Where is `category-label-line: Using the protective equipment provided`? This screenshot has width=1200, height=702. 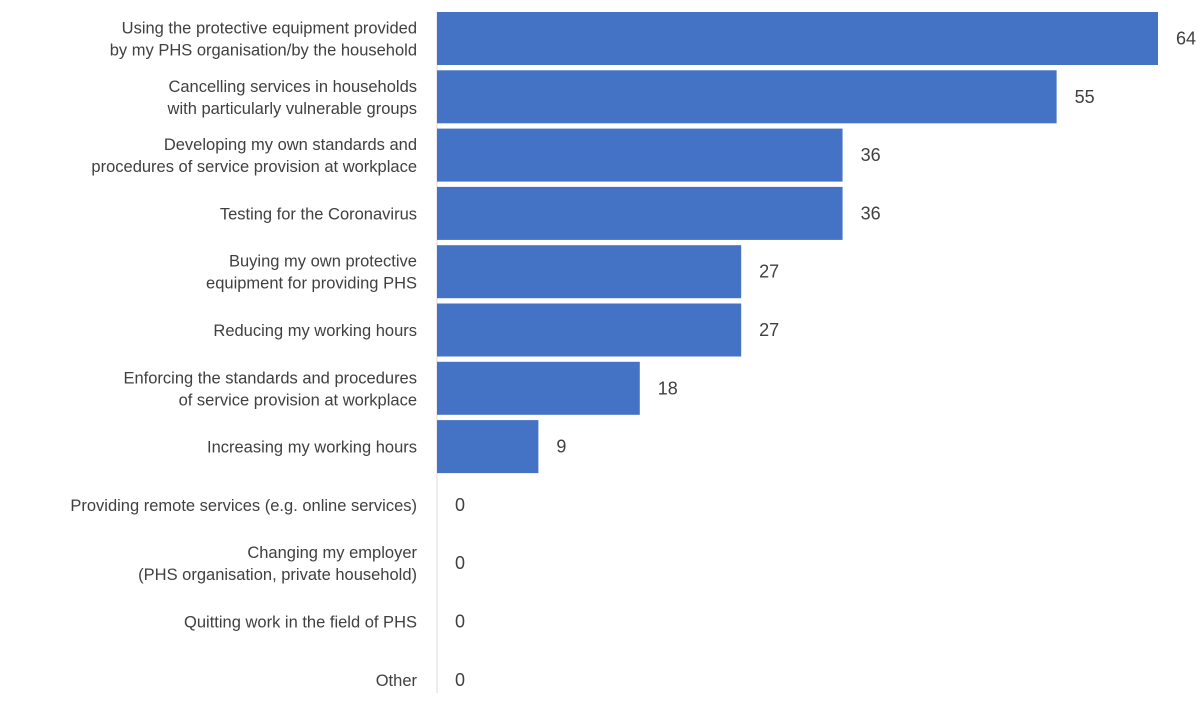
category-label-line: Using the protective equipment provided is located at coordinates (269, 29).